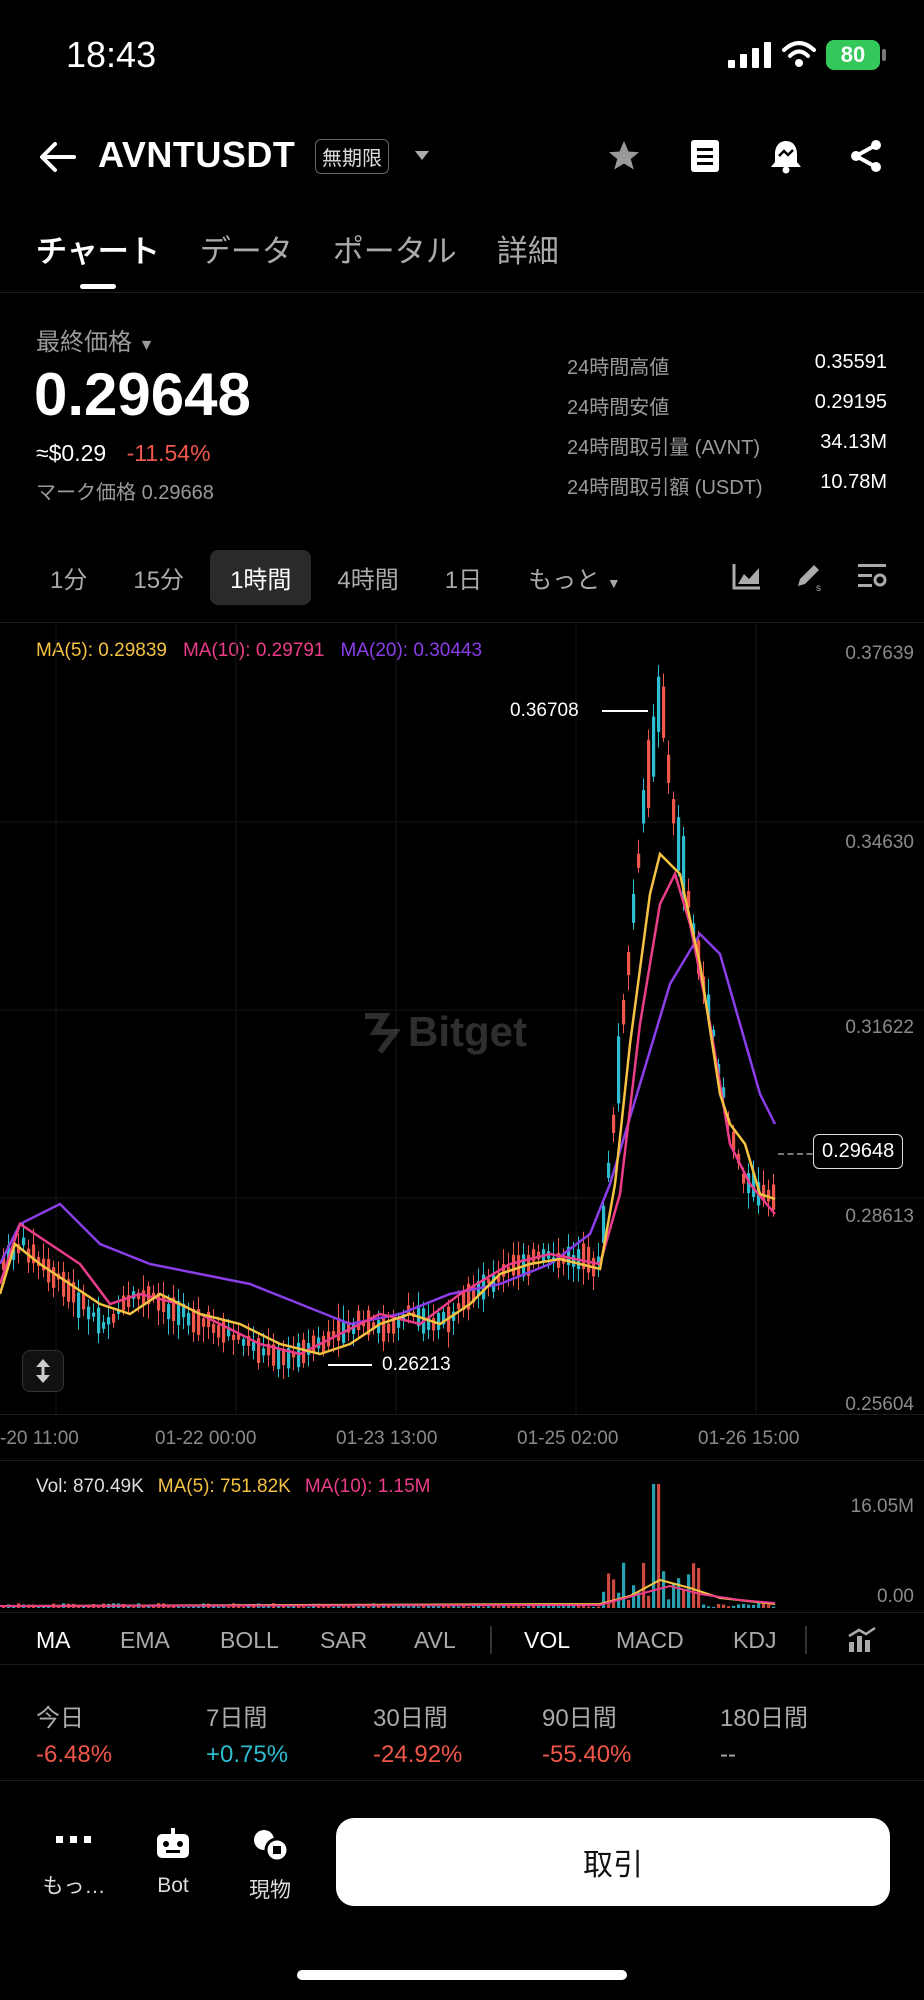  What do you see at coordinates (882, 1506) in the screenshot?
I see `volume-axis-max: 16.05M` at bounding box center [882, 1506].